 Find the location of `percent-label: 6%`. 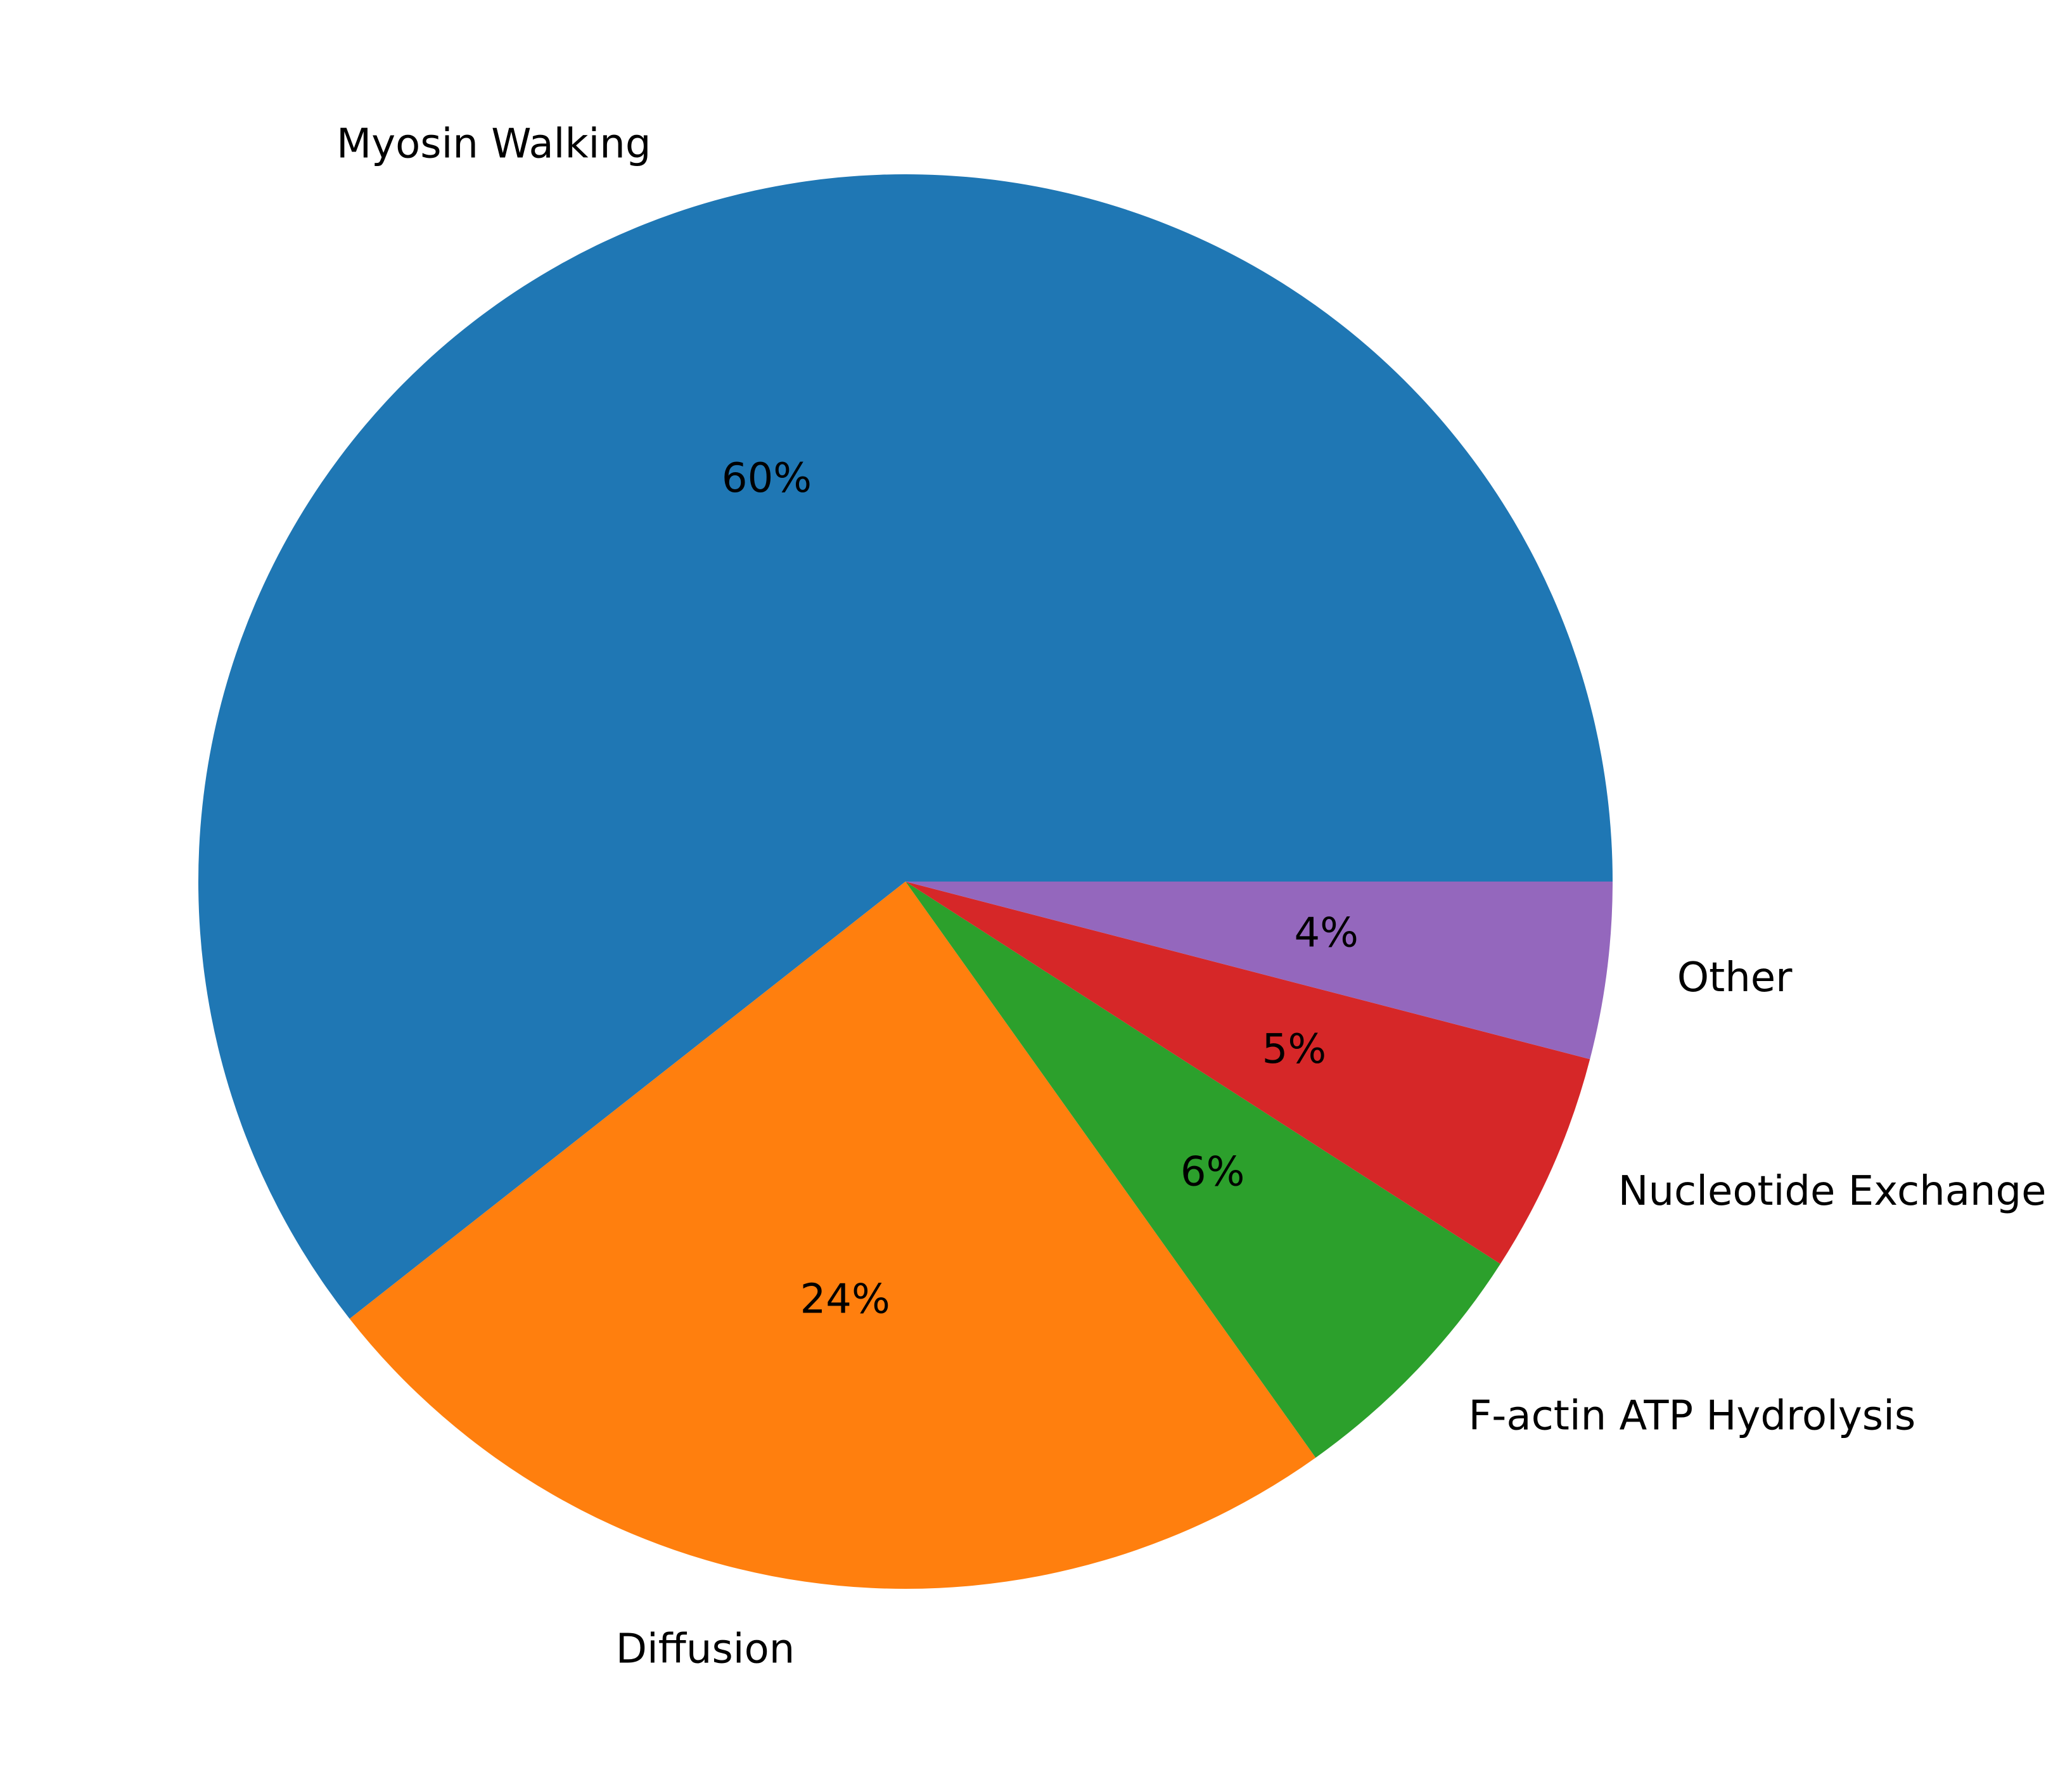

percent-label: 6% is located at coordinates (1212, 1172).